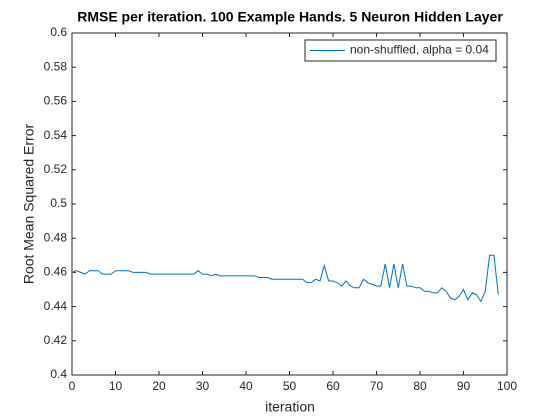  I want to click on y-tick-label: 0.4, so click(58, 374).